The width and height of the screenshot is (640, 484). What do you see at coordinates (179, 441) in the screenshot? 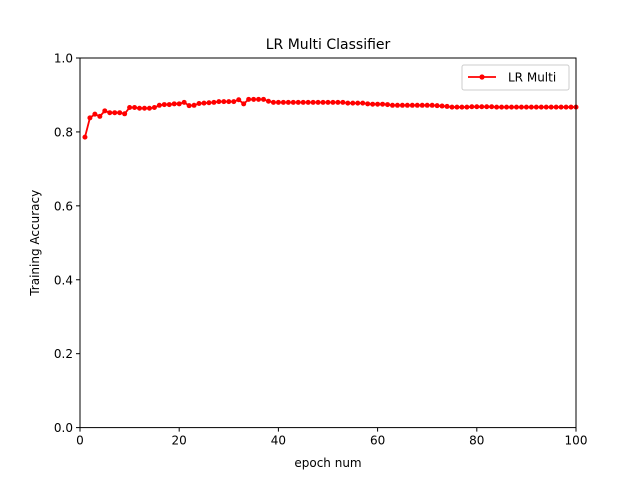
I see `x-tick-label: 20` at bounding box center [179, 441].